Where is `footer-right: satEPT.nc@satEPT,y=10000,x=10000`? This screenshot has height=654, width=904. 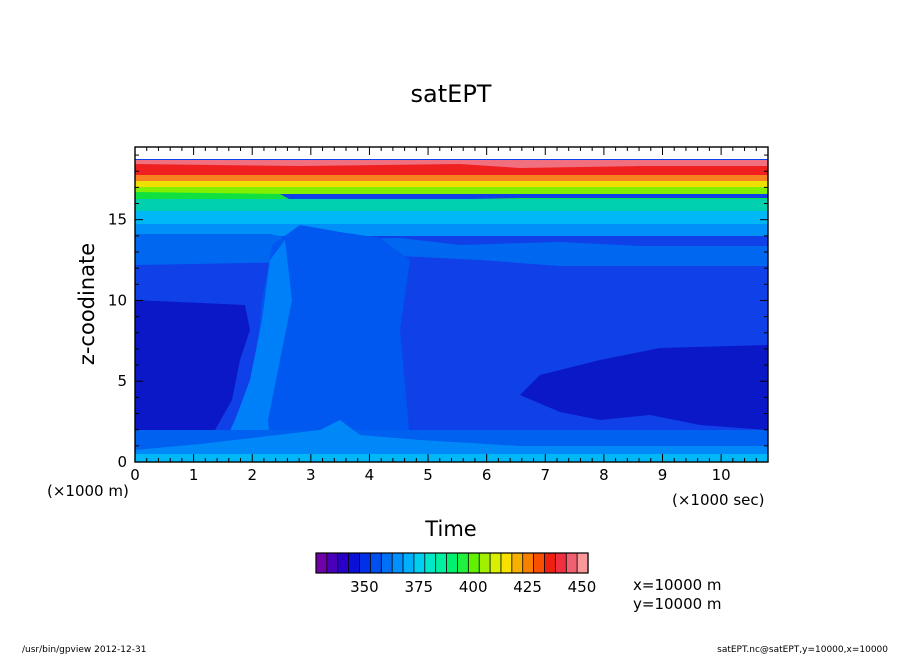 footer-right: satEPT.nc@satEPT,y=10000,x=10000 is located at coordinates (802, 649).